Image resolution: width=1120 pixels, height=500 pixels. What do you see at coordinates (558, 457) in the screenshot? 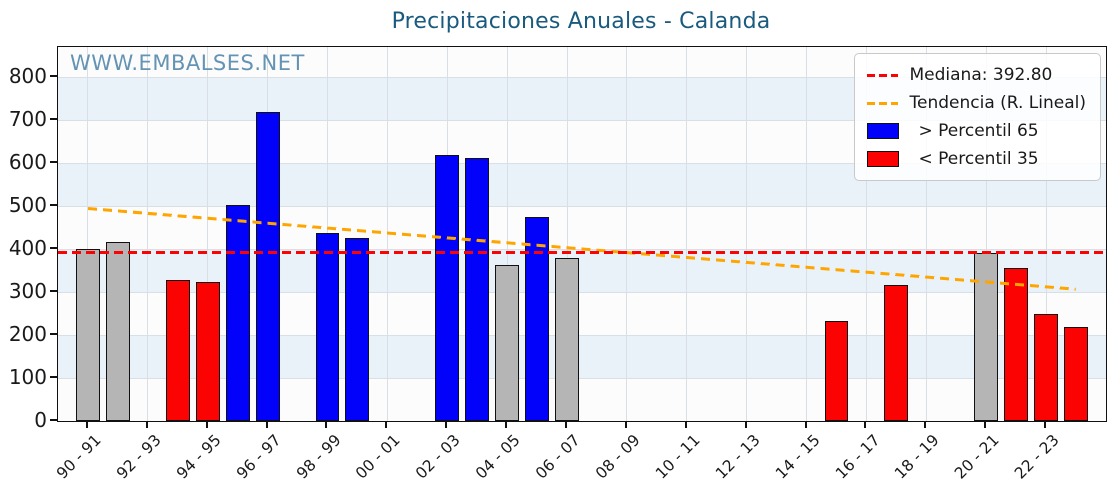
I see `x-tick-label: 06 - 07` at bounding box center [558, 457].